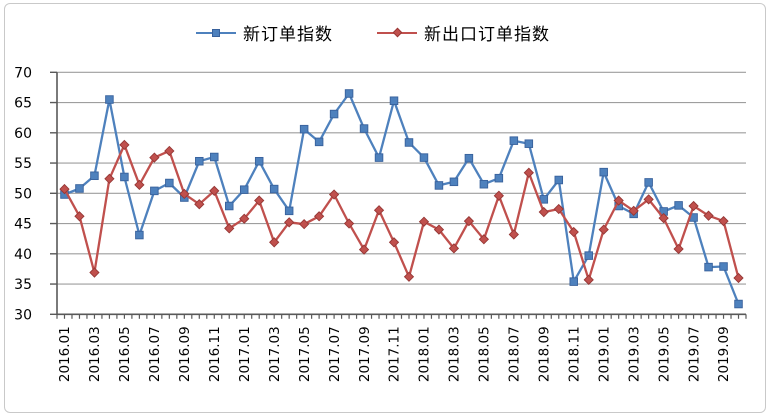 This screenshot has height=415, width=771. What do you see at coordinates (574, 354) in the screenshot?
I see `x-tick-label: 2018.11` at bounding box center [574, 354].